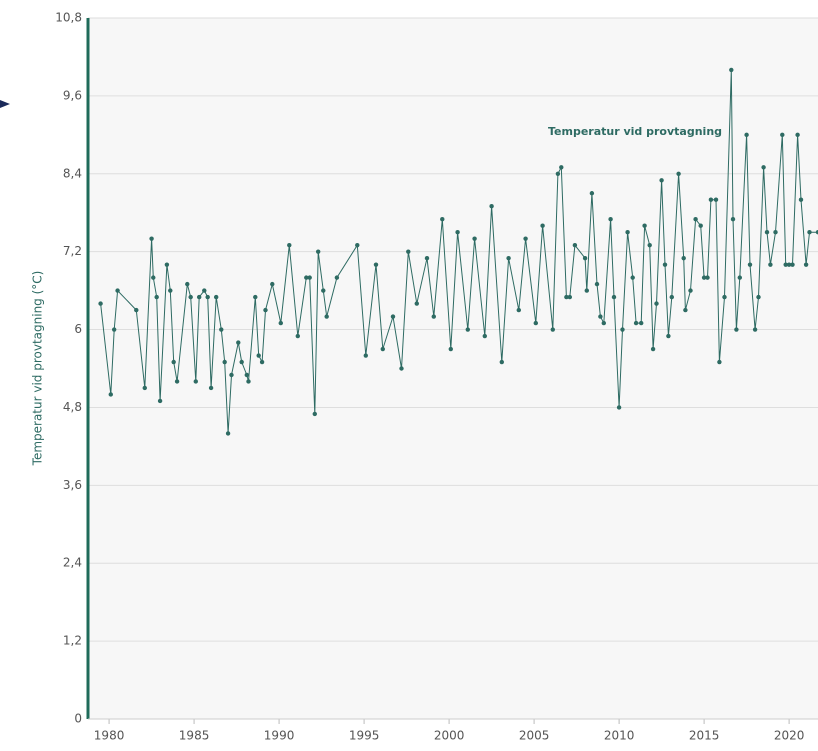  Describe the element at coordinates (5, 104) in the screenshot. I see `pointer-arrow` at that location.